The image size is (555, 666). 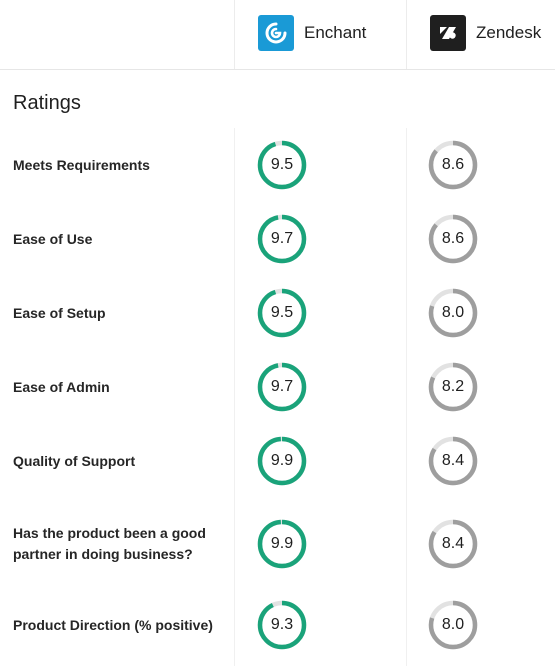 I want to click on product-name: Zendesk, so click(x=509, y=32).